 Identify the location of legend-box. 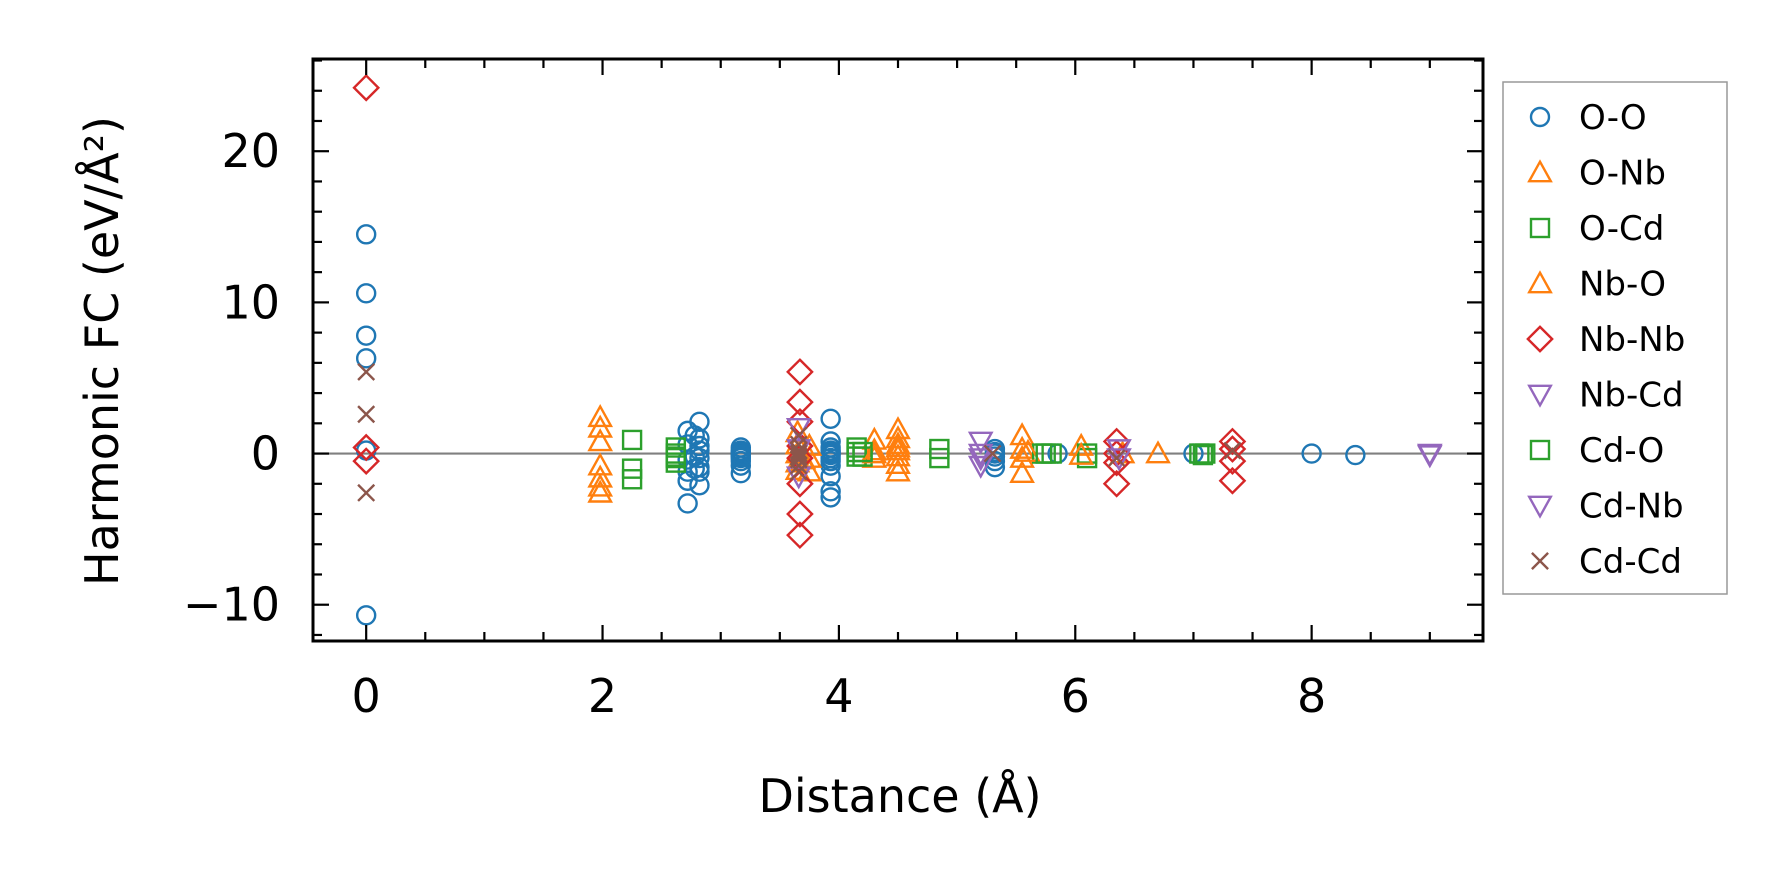
(1615, 338).